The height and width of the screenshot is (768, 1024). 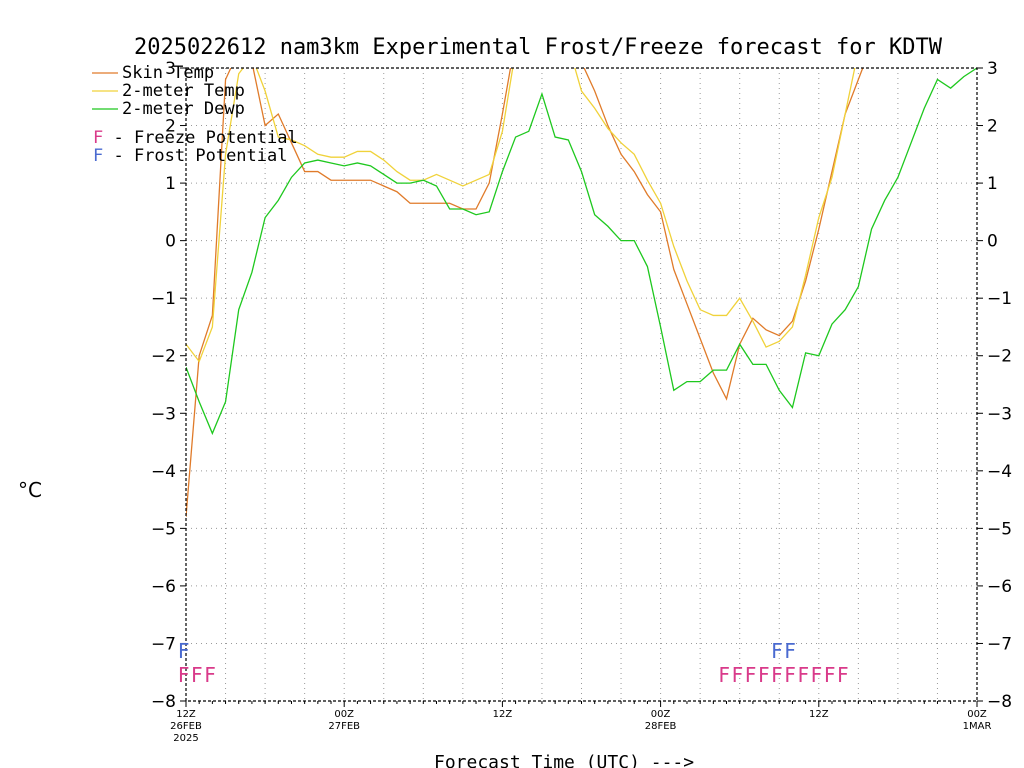 I want to click on y-tick-label-right: −6, so click(x=999, y=587).